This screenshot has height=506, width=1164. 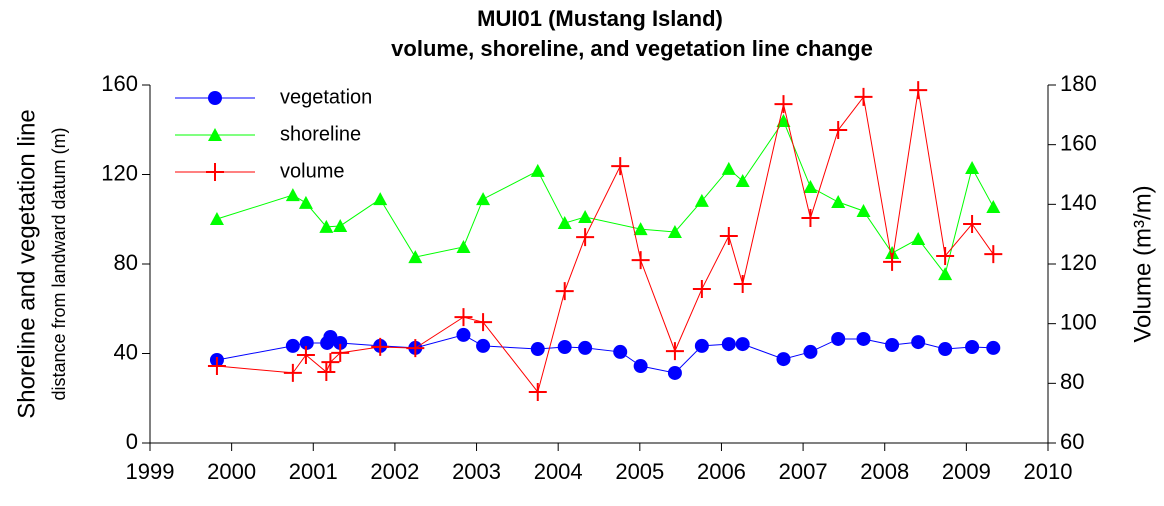 What do you see at coordinates (1078, 83) in the screenshot?
I see `y2-tick-label: 180` at bounding box center [1078, 83].